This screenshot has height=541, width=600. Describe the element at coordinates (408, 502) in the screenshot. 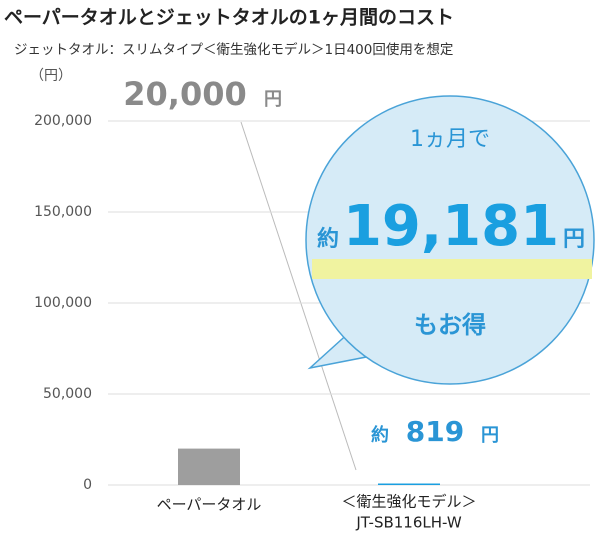

I see `x-tick-label: ＜衛生強化モデル＞` at that location.